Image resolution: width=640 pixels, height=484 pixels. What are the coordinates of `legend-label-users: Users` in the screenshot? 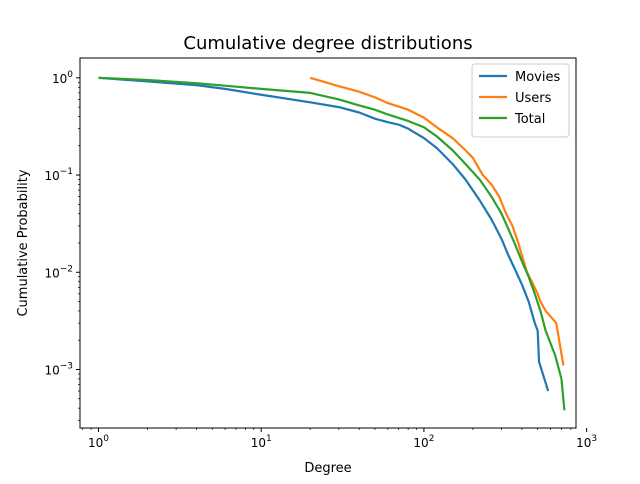 It's located at (533, 98).